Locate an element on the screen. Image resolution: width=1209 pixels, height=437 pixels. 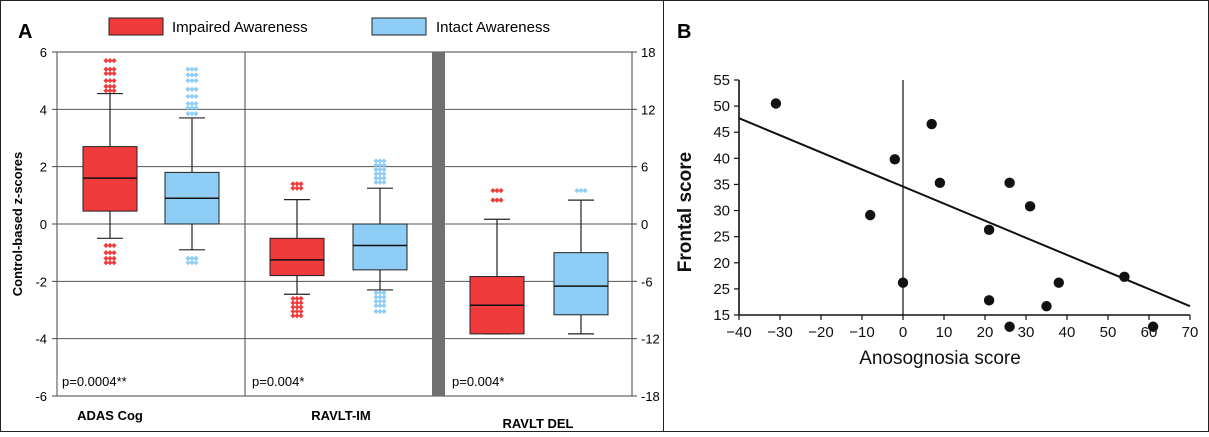
box-impaired is located at coordinates (297, 250).